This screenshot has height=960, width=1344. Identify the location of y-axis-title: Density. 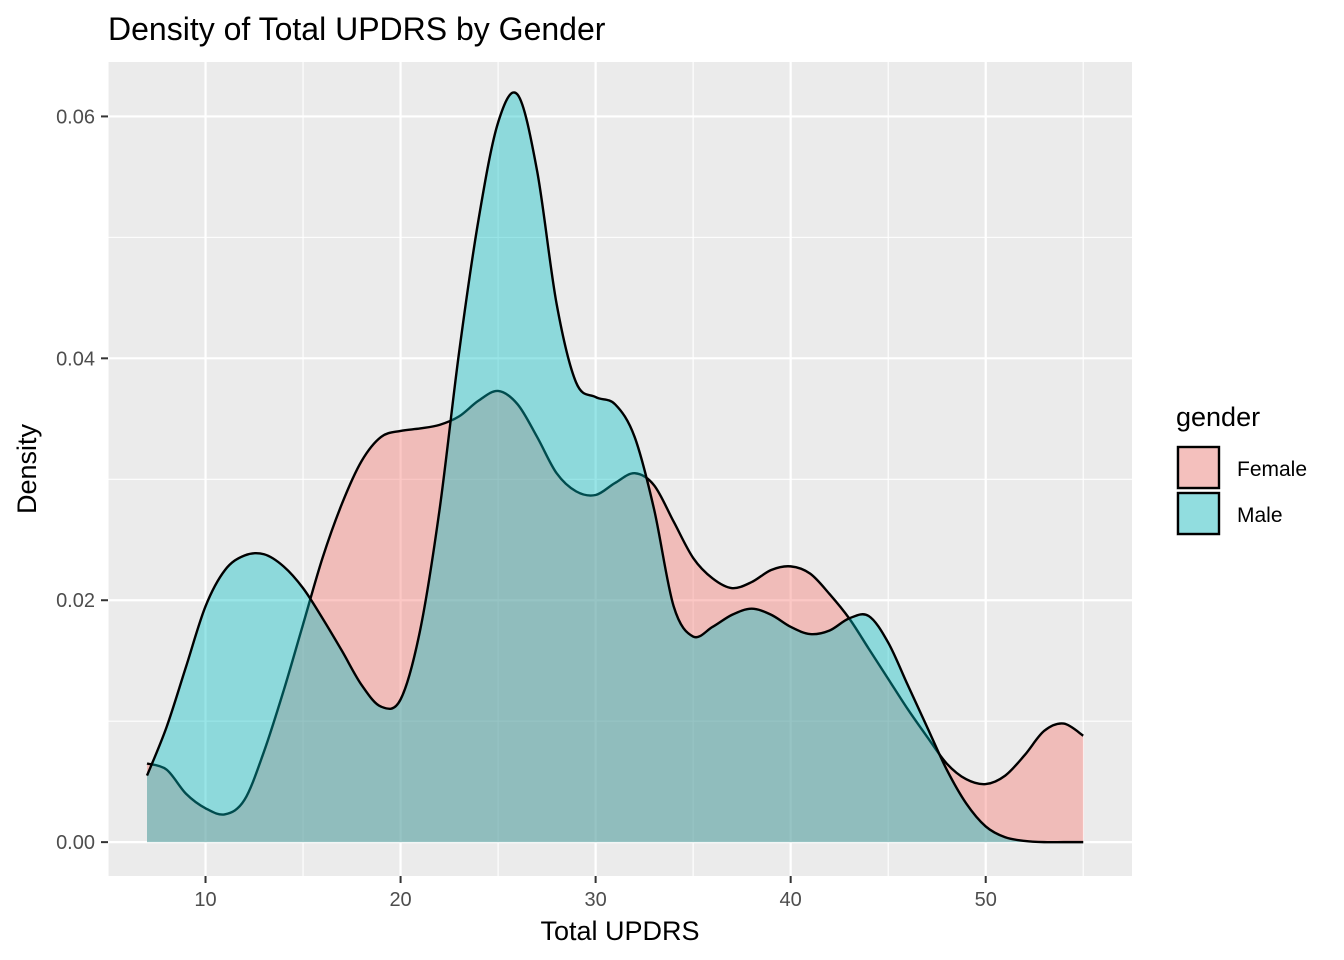
(27, 468).